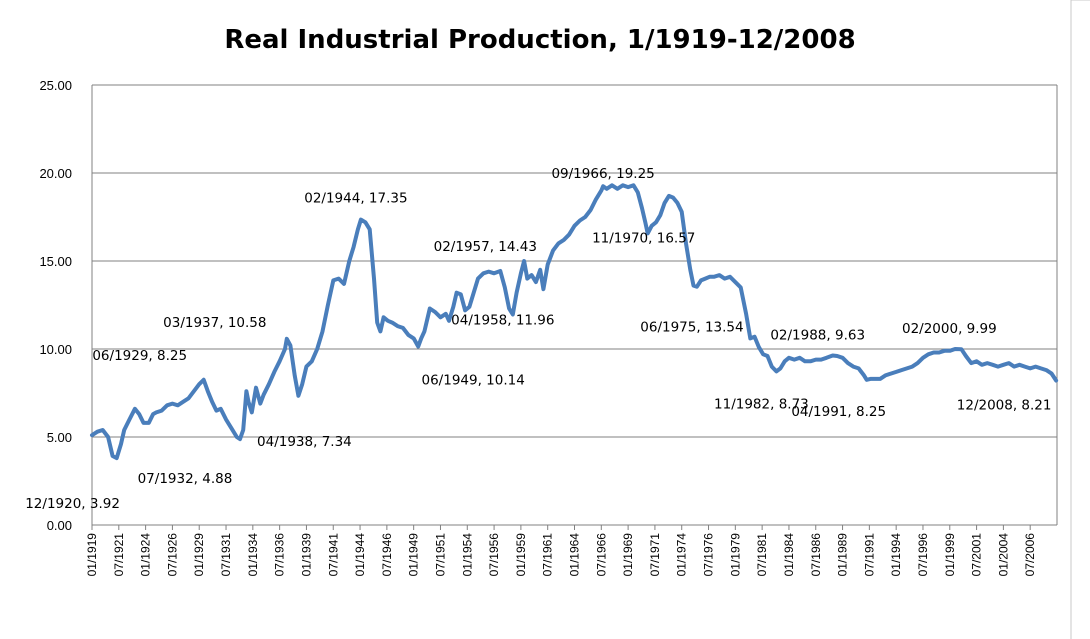  What do you see at coordinates (304, 442) in the screenshot?
I see `data-annotation-label: 04/1938, 7.34` at bounding box center [304, 442].